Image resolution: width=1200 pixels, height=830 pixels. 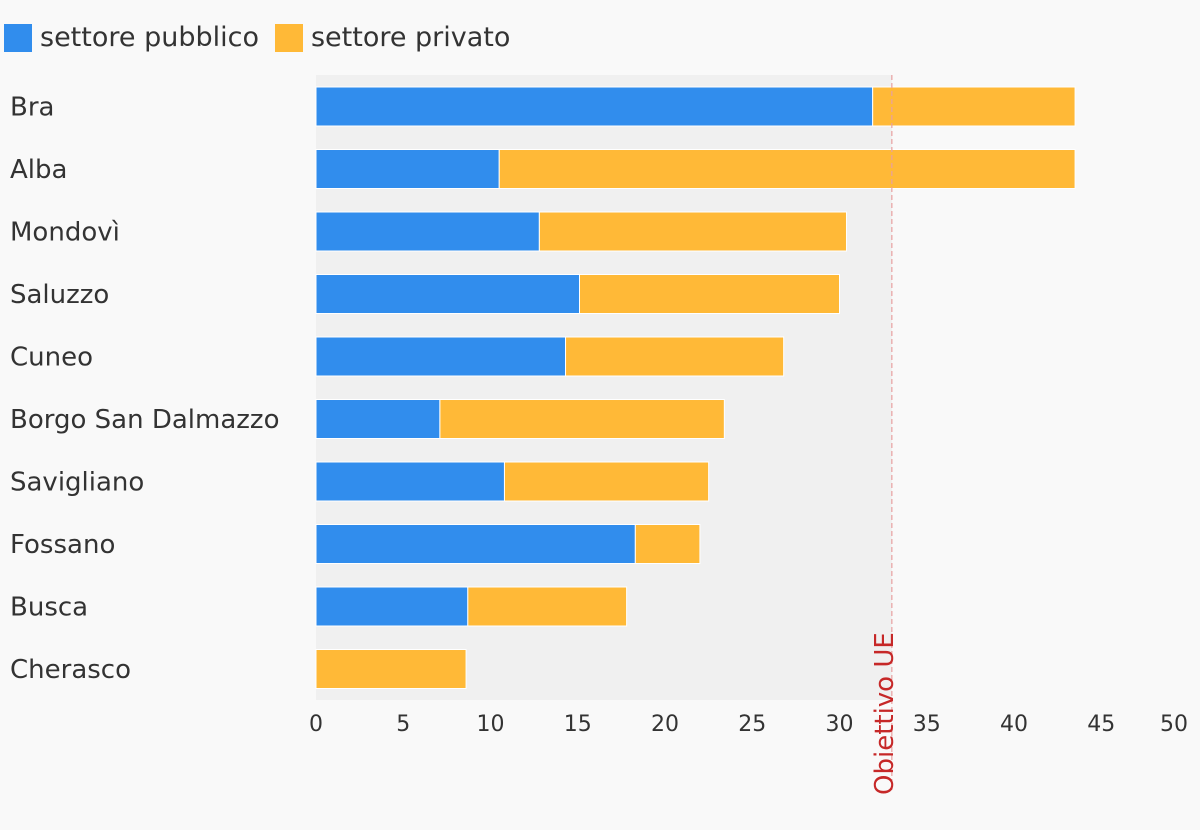 What do you see at coordinates (752, 724) in the screenshot?
I see `x-tick-label: 25` at bounding box center [752, 724].